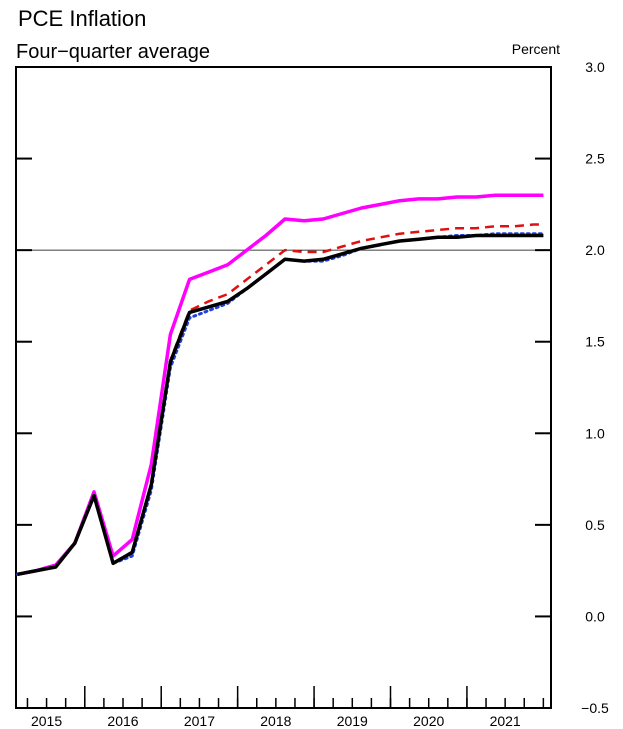 Image resolution: width=623 pixels, height=729 pixels. I want to click on y-tick-label: 1.0, so click(595, 433).